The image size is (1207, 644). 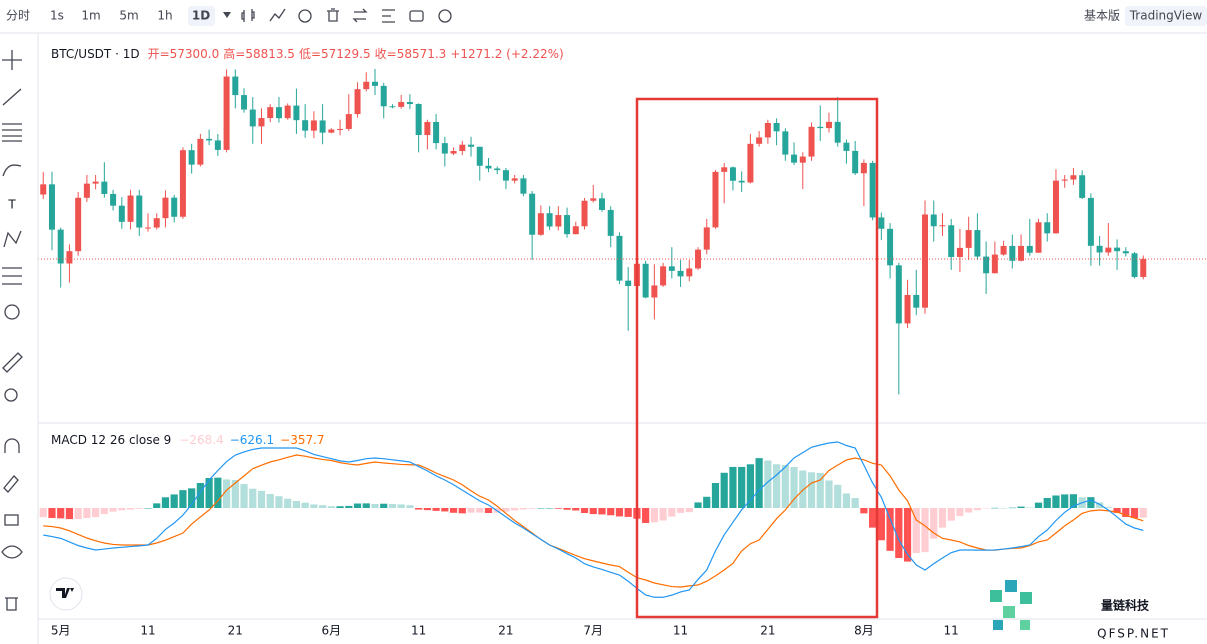 I want to click on zoom-tool, so click(x=11, y=395).